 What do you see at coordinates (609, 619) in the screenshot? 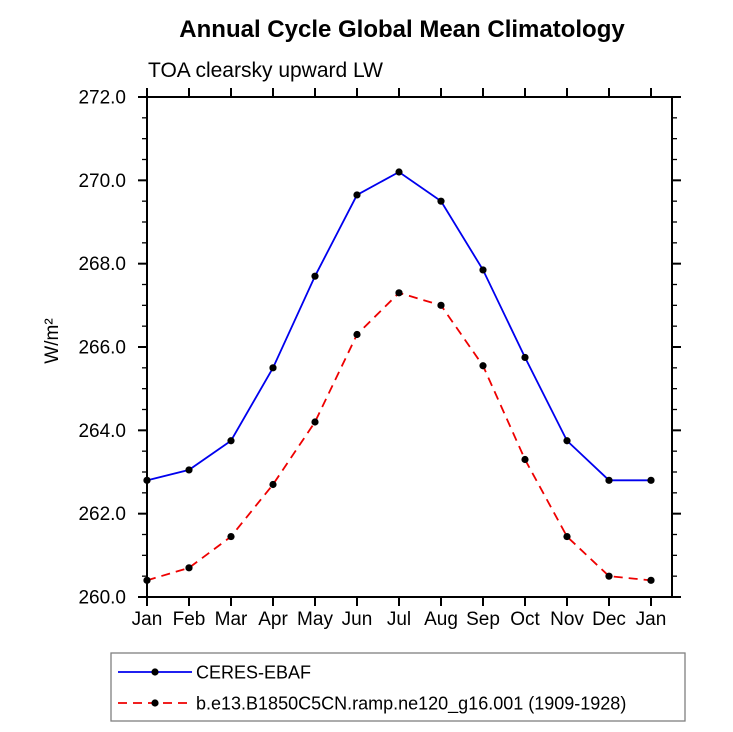
I see `x-tick-label: Dec` at bounding box center [609, 619].